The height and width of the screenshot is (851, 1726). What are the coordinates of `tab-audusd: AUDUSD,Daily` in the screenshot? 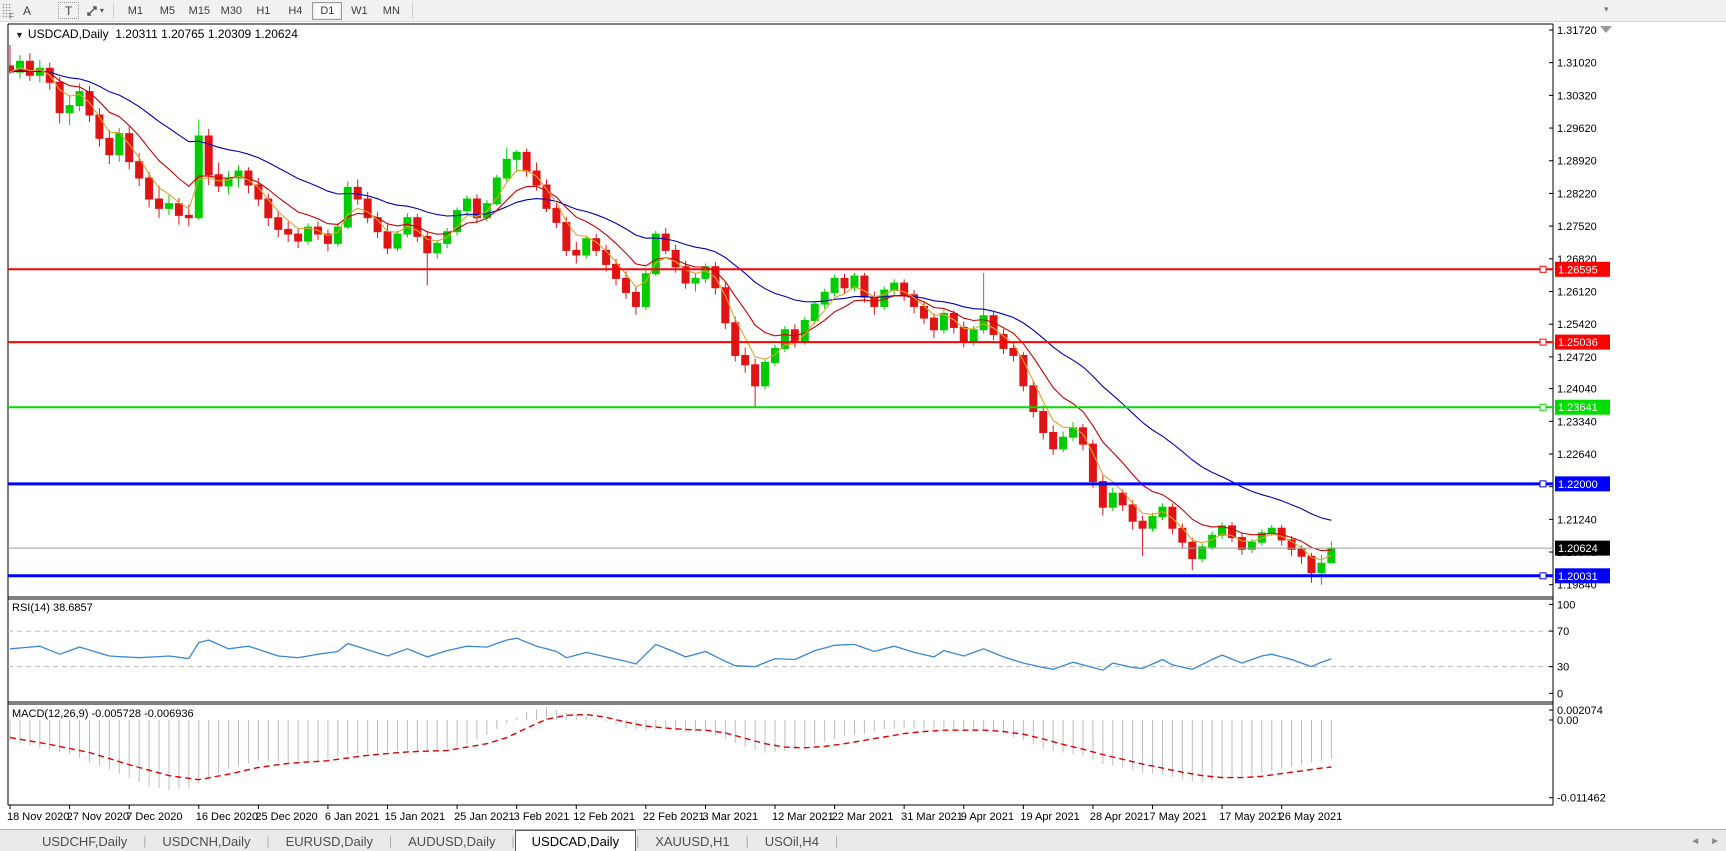 It's located at (452, 841).